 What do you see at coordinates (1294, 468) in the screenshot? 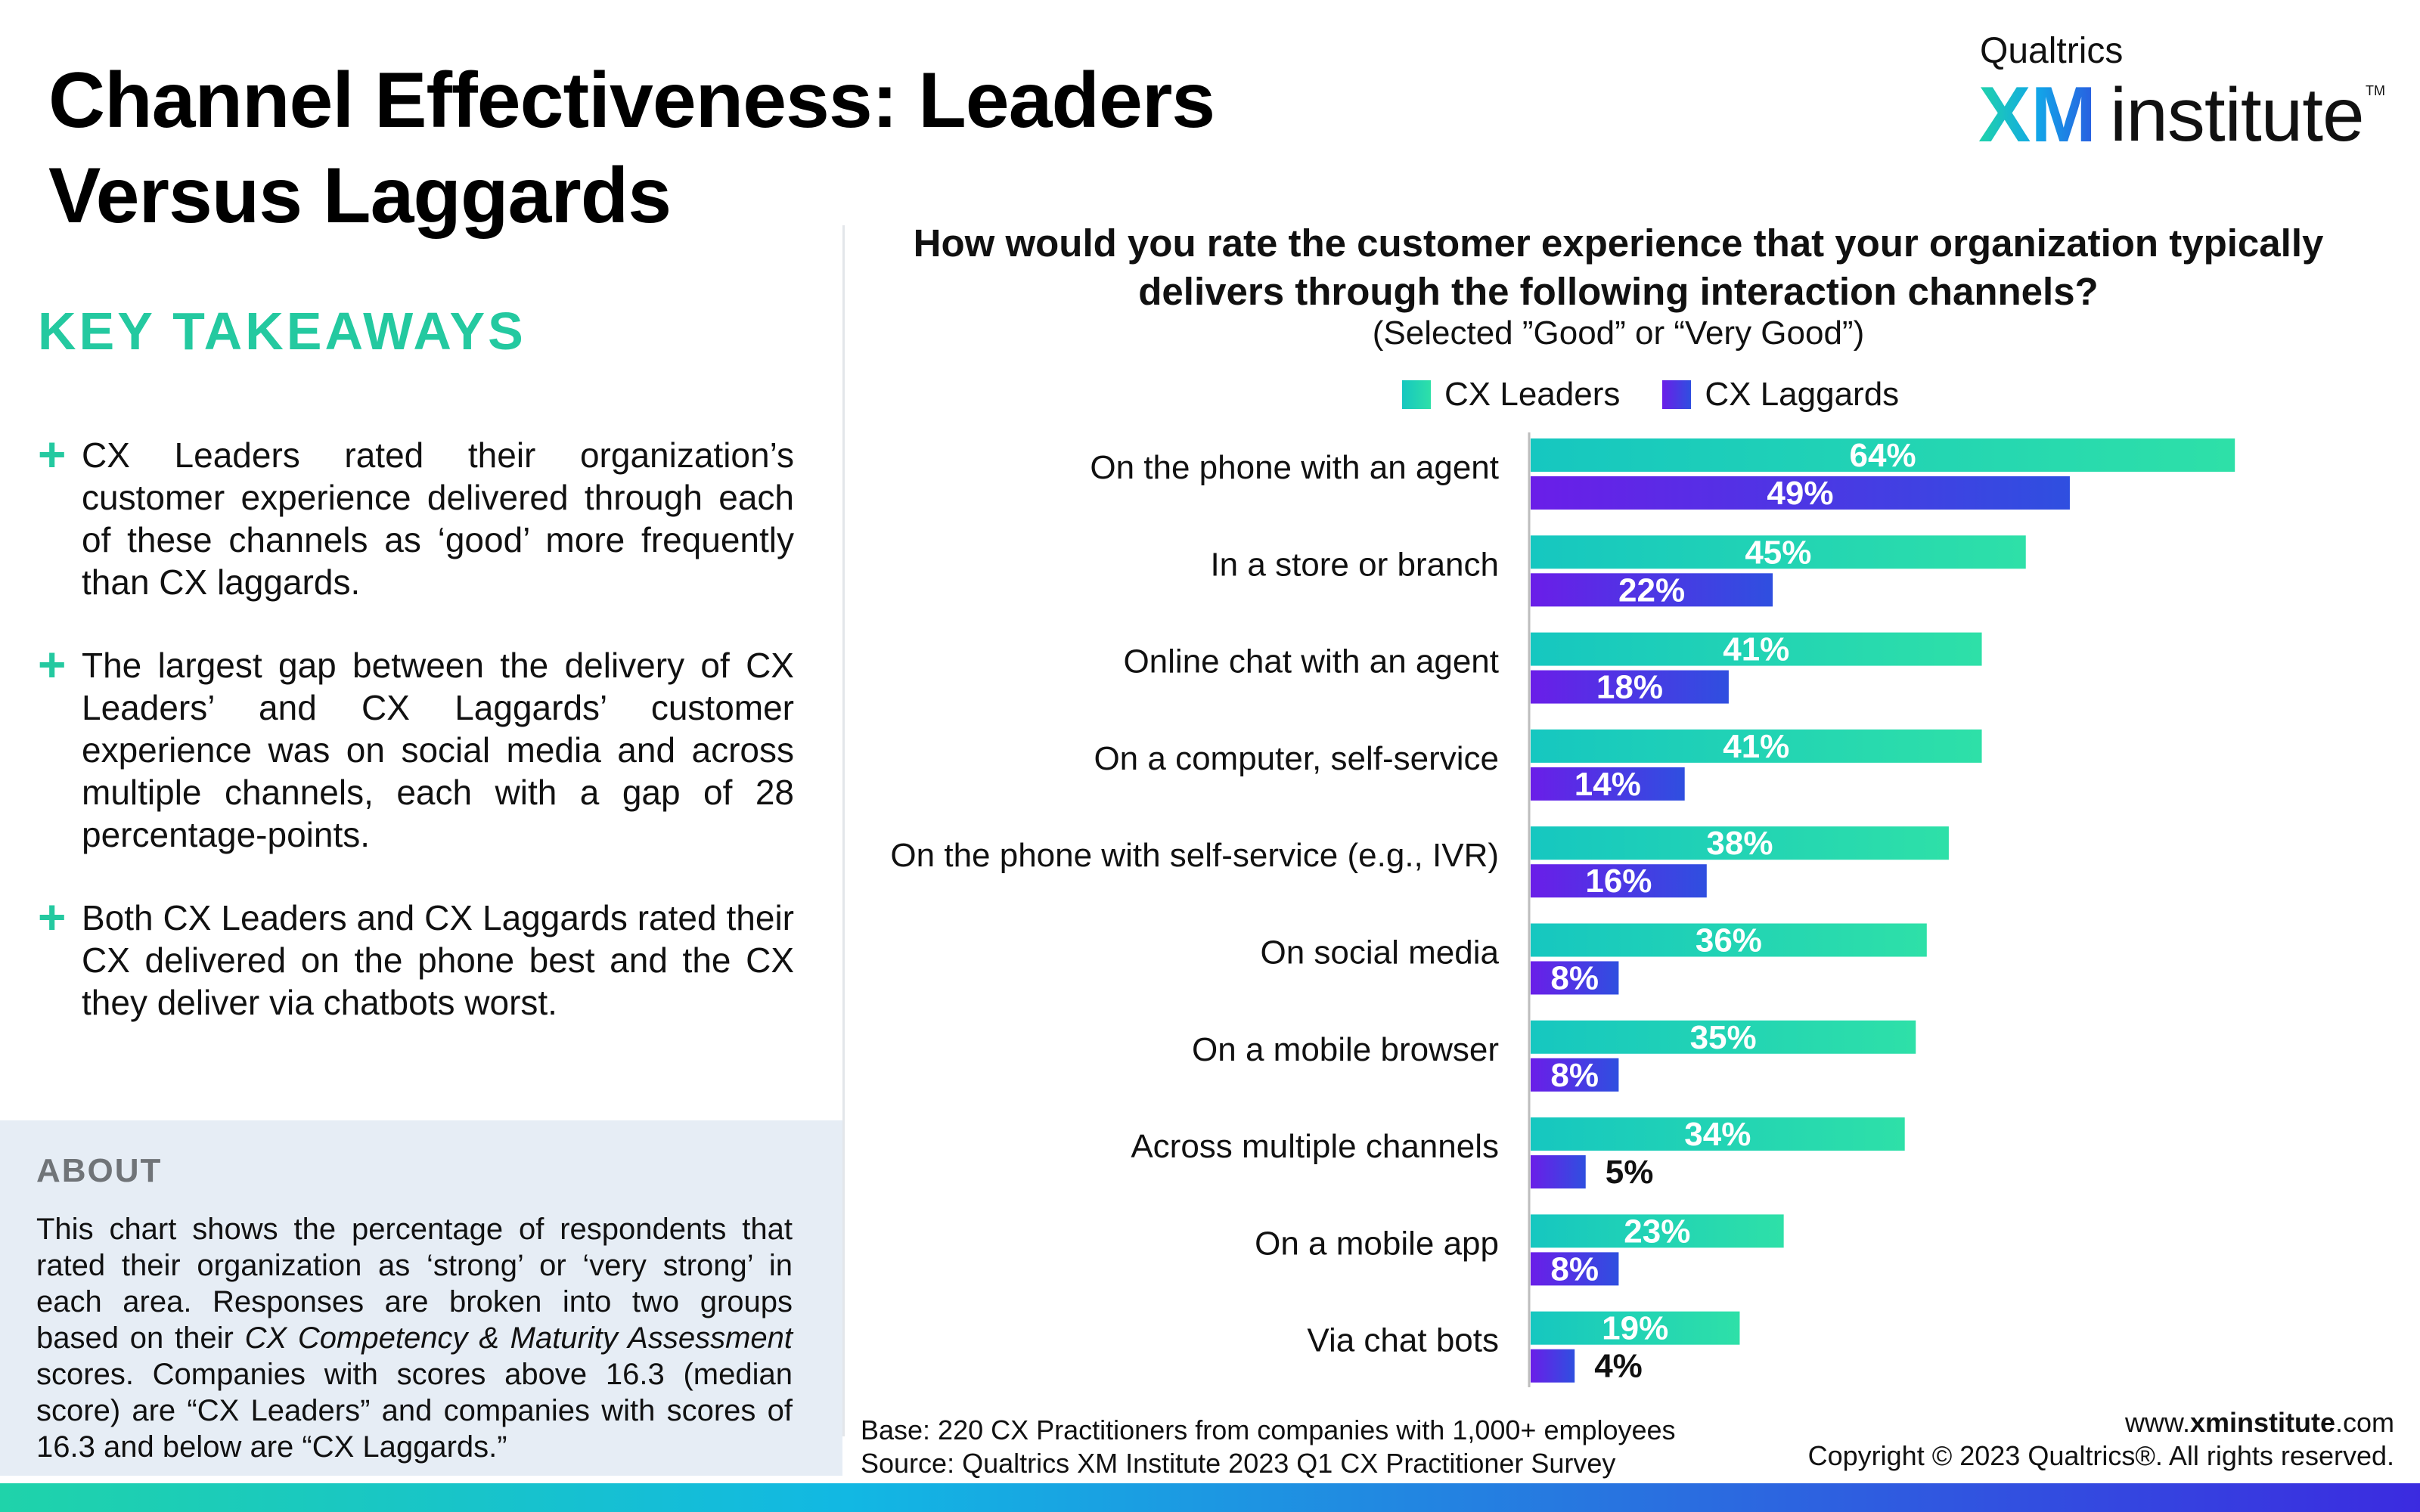
I see `category-label: On the phone with an agent` at bounding box center [1294, 468].